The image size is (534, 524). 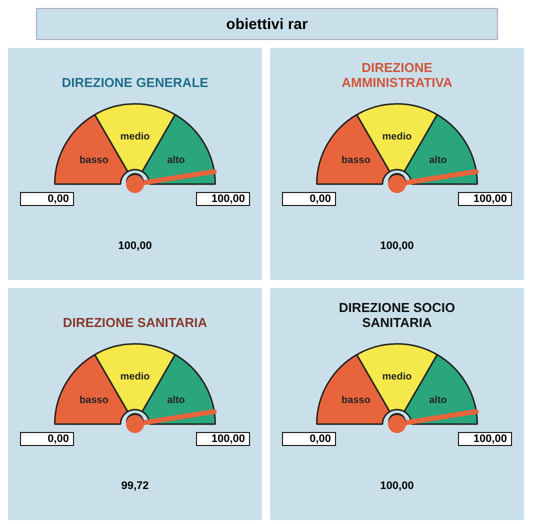 I want to click on chart-title: DIREZIONE GENERALE, so click(x=135, y=82).